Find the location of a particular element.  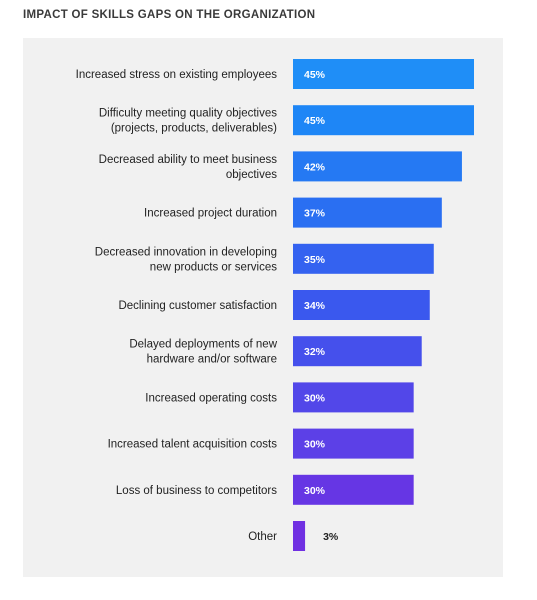

category-label-line: objectives is located at coordinates (251, 175).